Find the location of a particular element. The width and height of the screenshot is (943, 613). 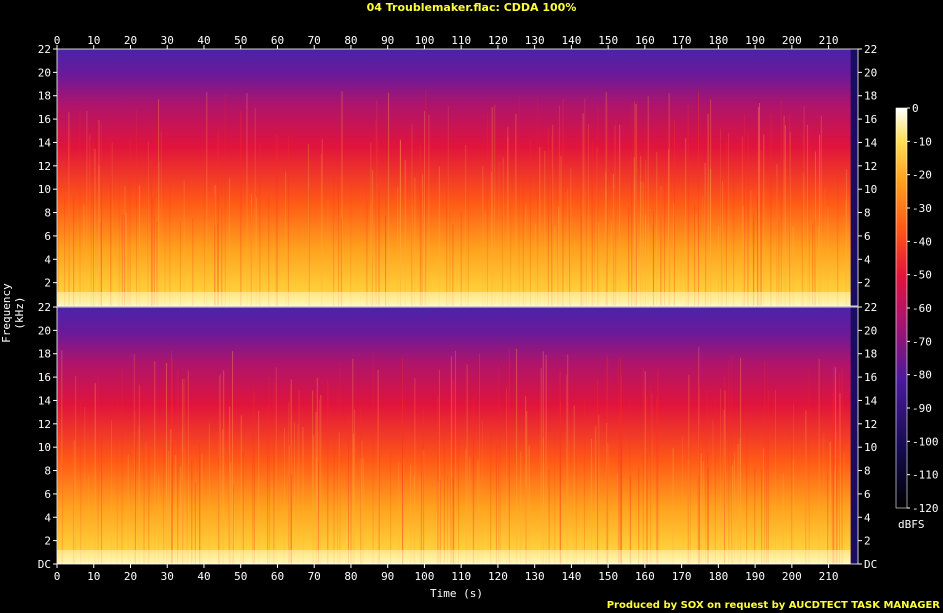

colorbar-unit-label: dBFS is located at coordinates (911, 524).